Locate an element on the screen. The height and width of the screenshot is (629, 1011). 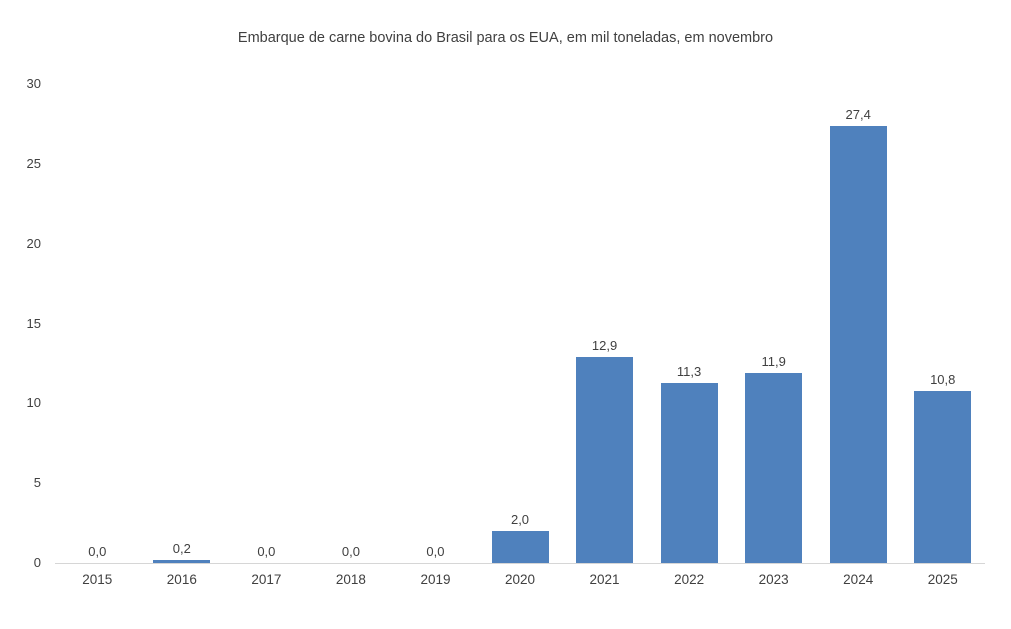
x-tick-label: 2018 is located at coordinates (350, 579).